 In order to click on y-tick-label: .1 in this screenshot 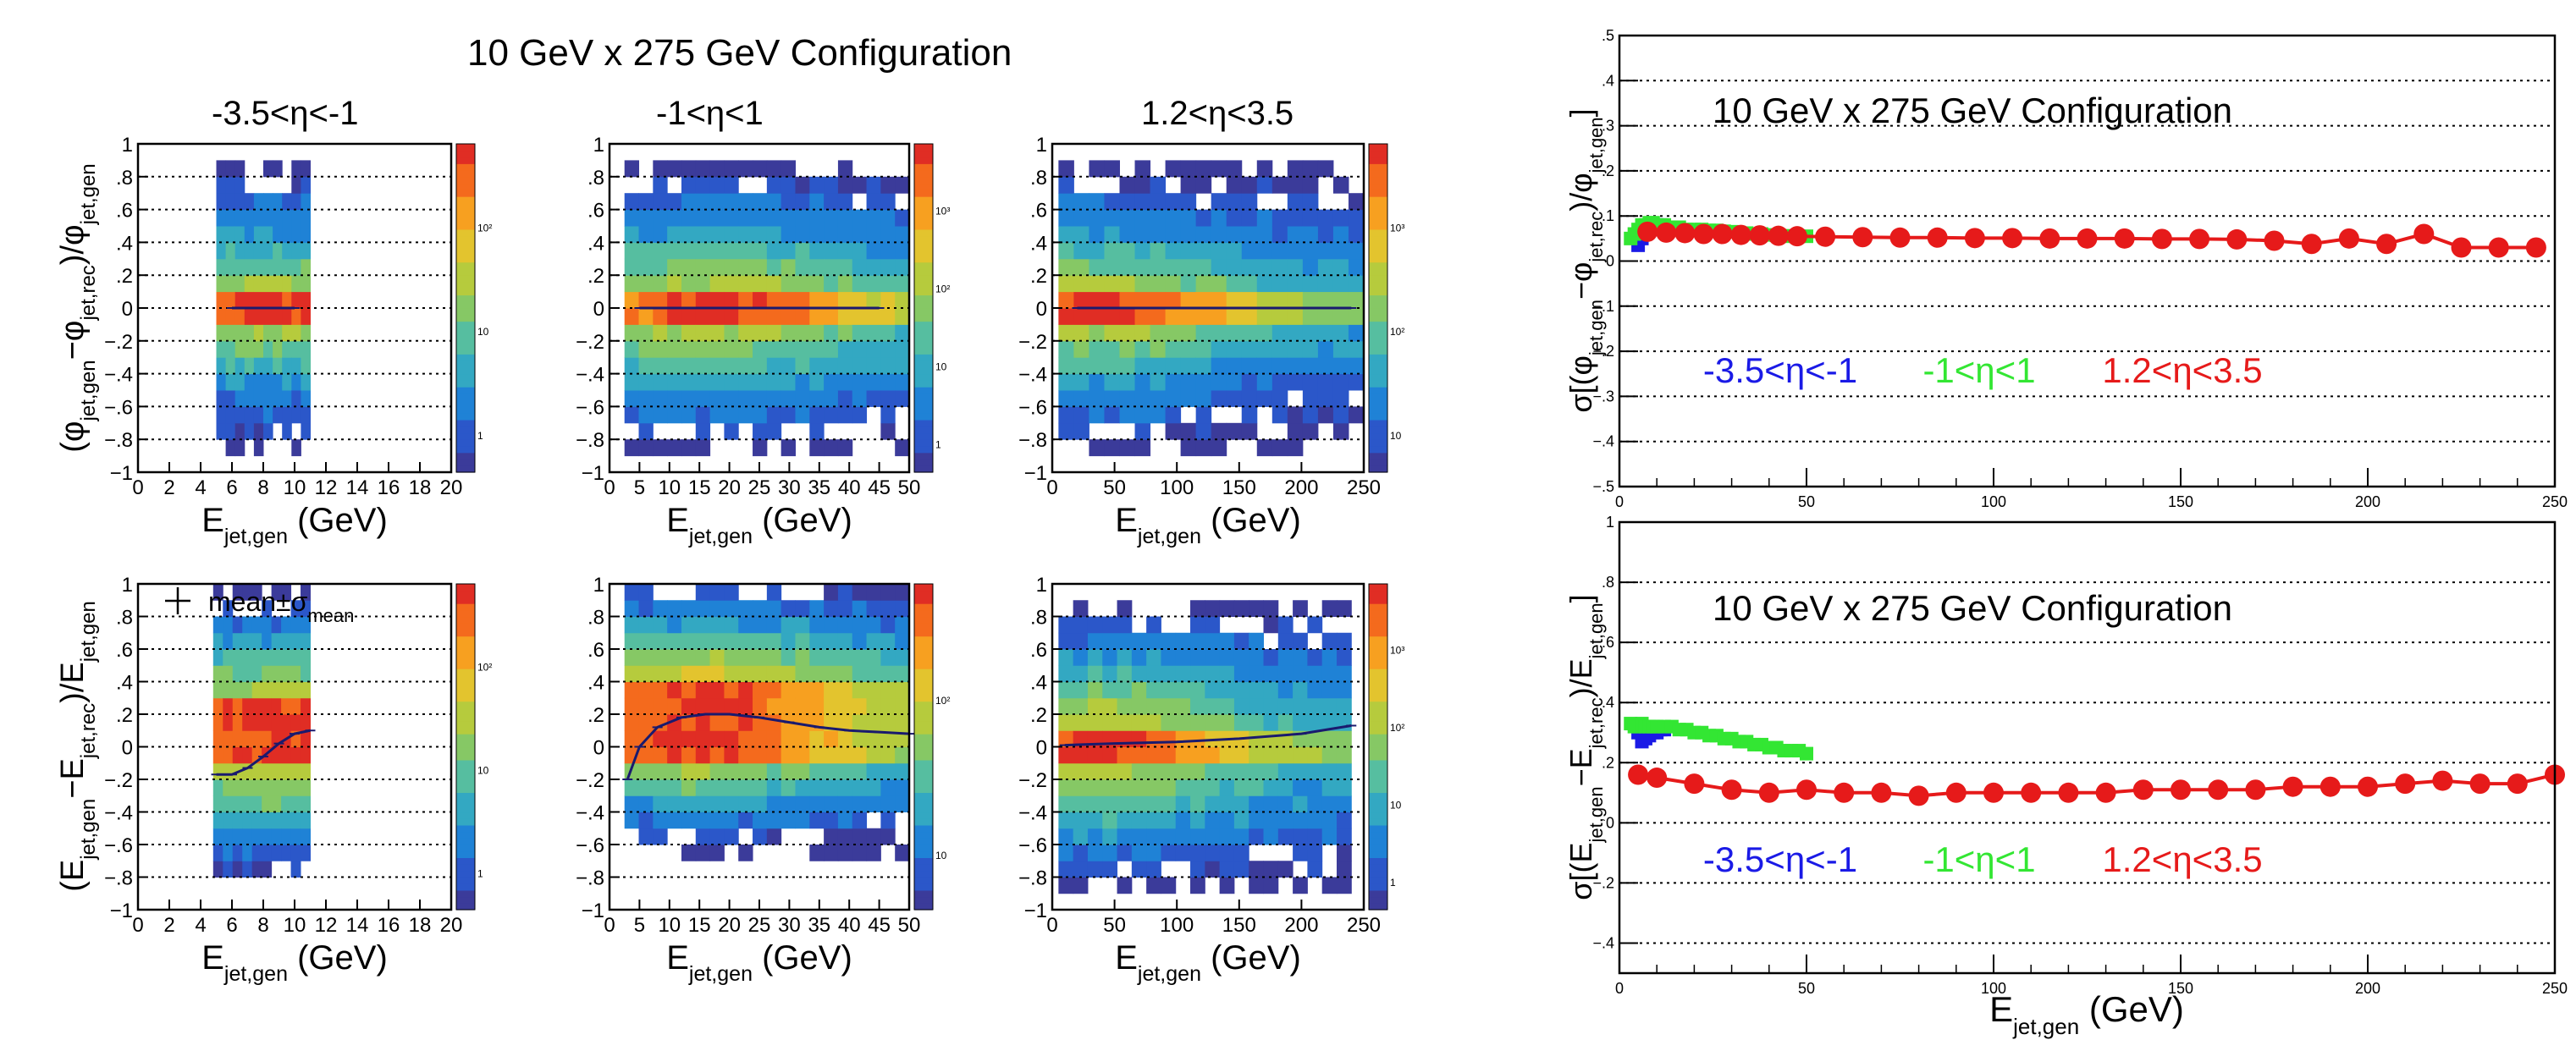, I will do `click(1608, 215)`.